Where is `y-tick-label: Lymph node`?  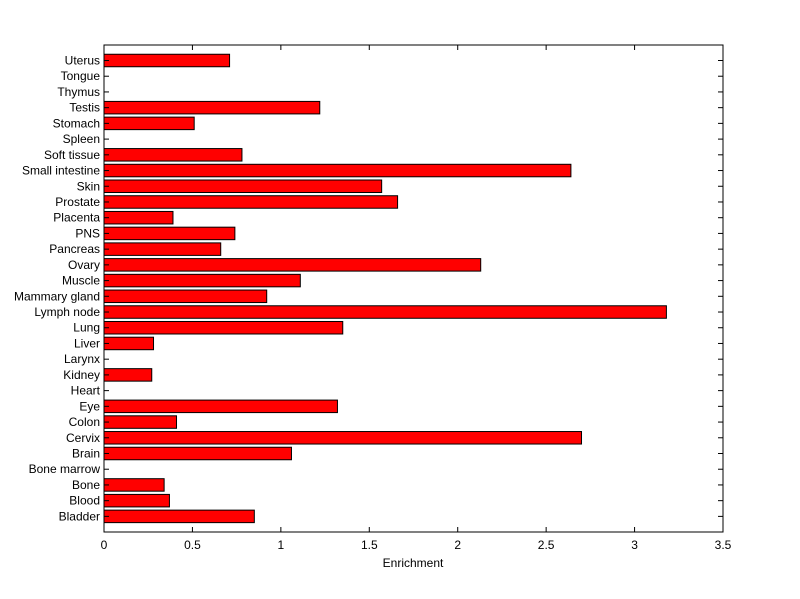
y-tick-label: Lymph node is located at coordinates (67, 312).